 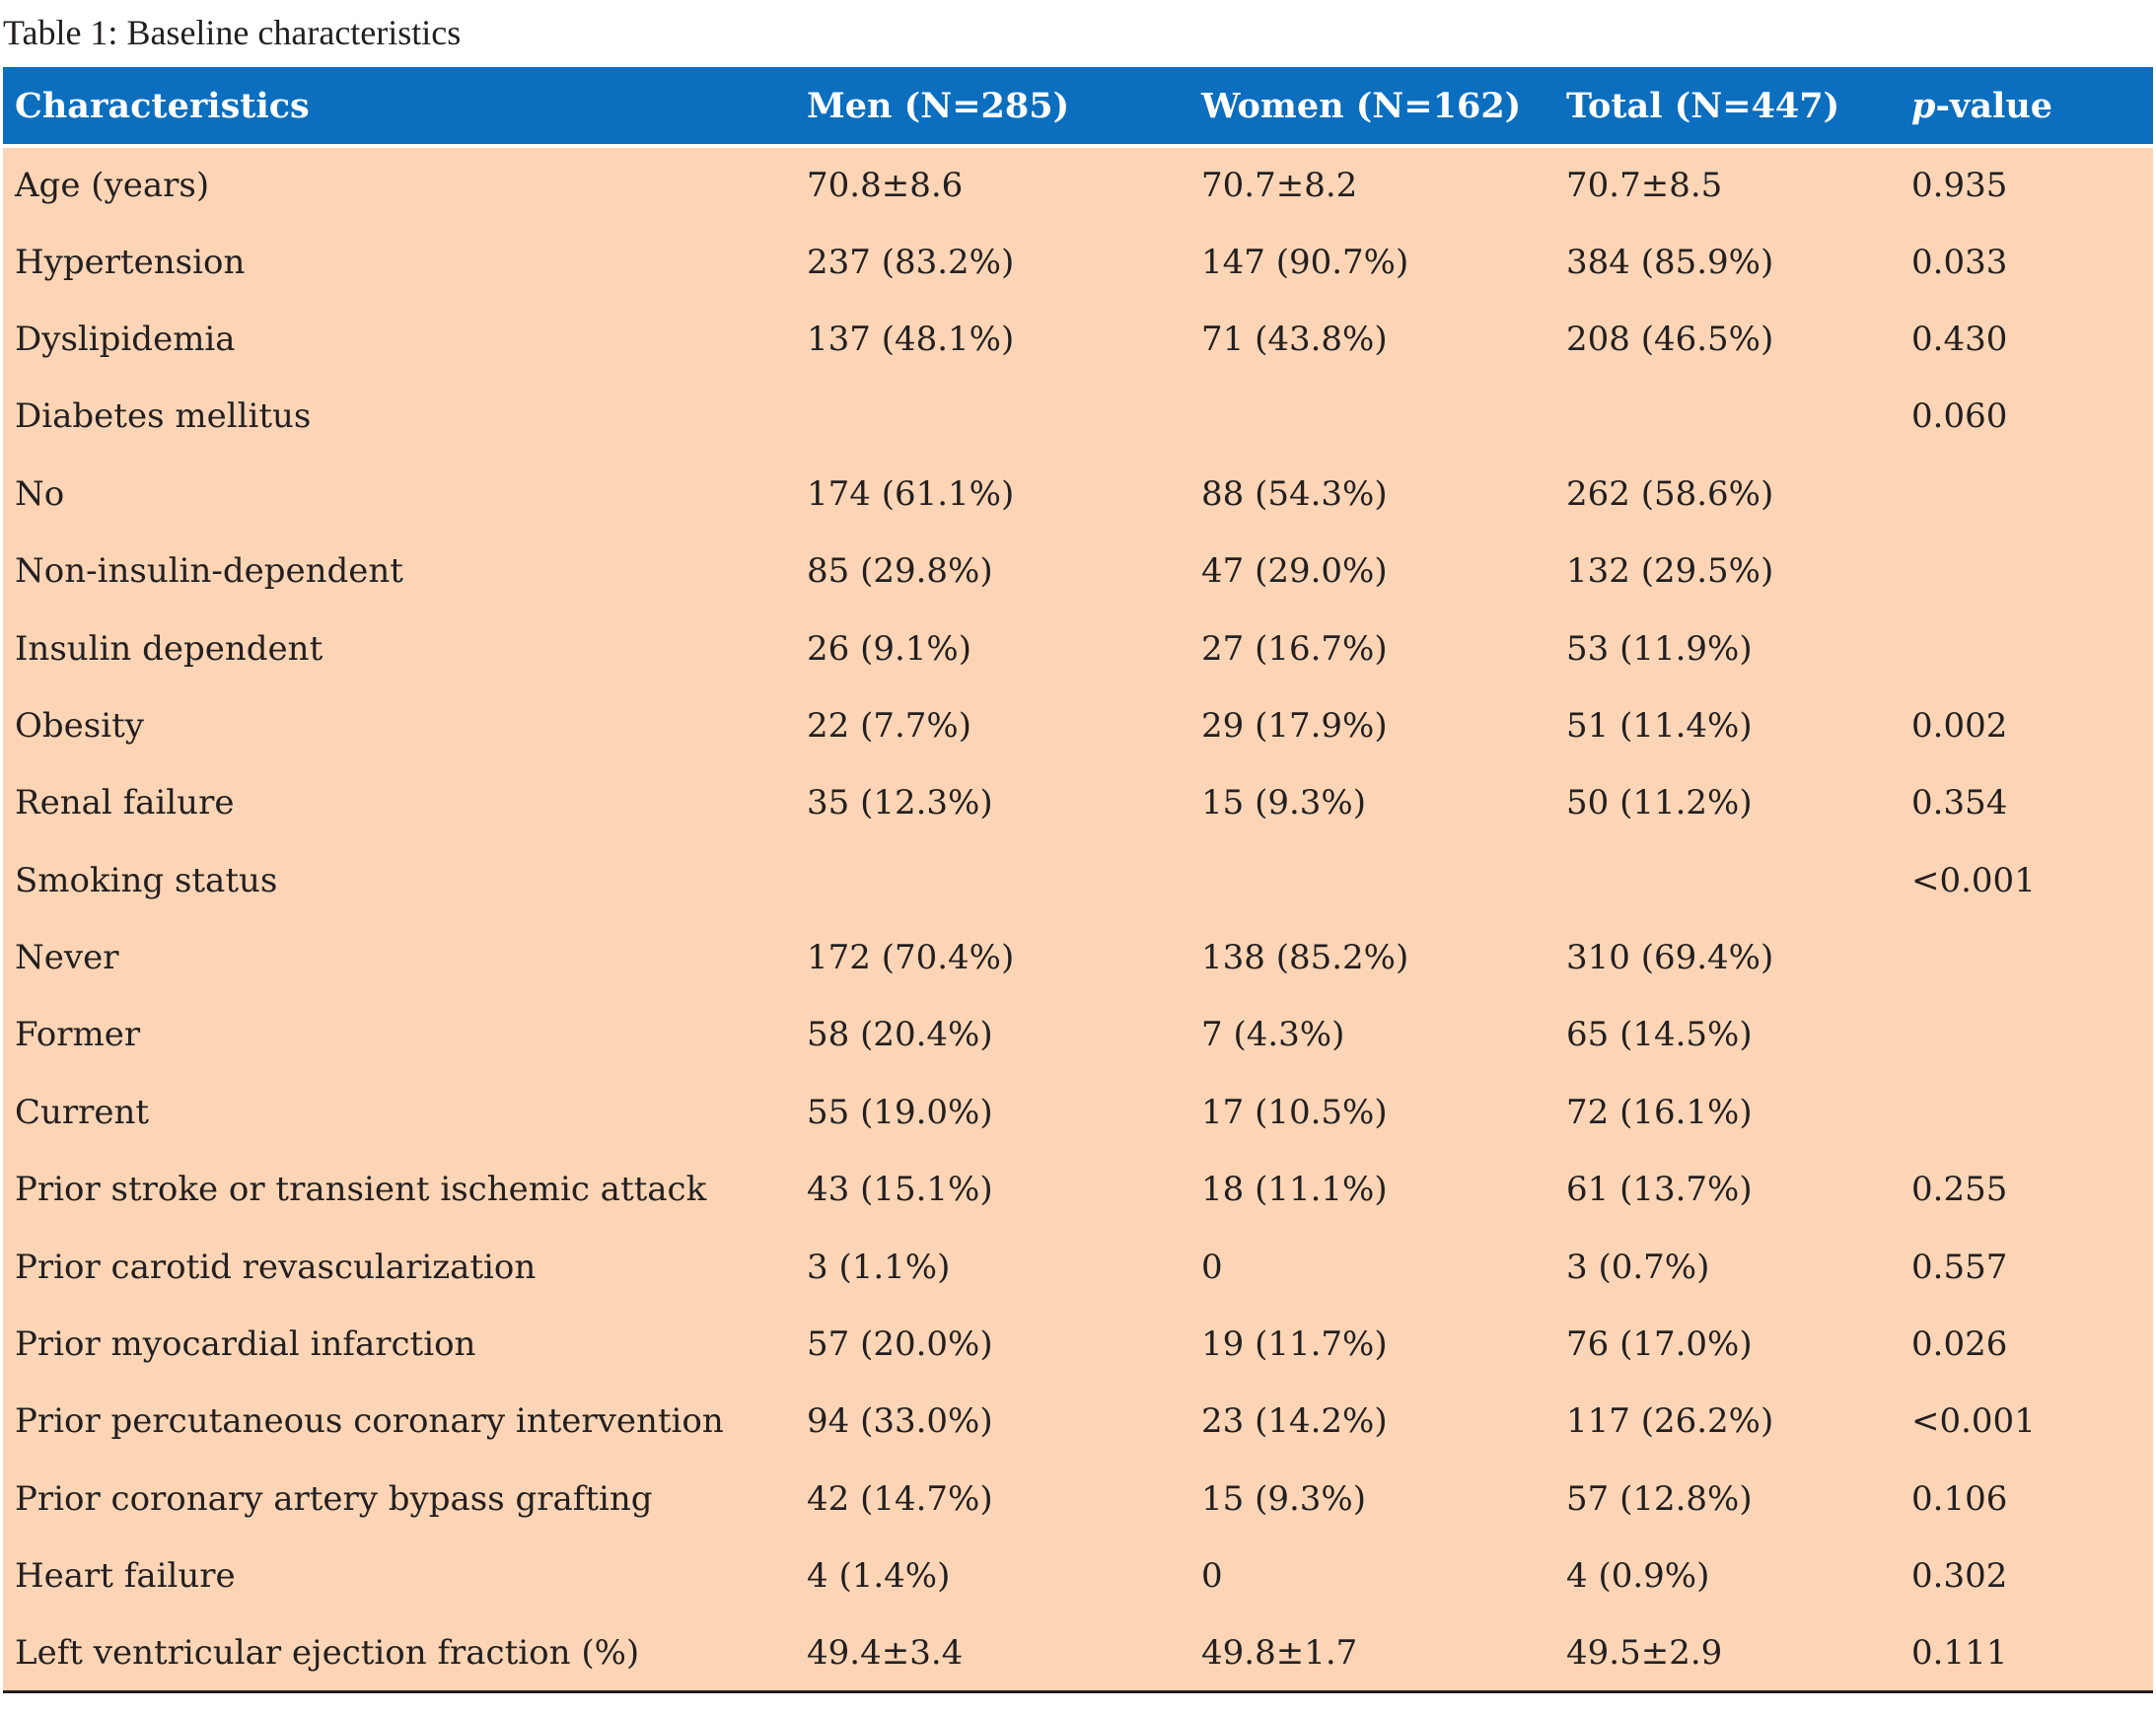 I want to click on cell-total: 53 (11.9%), so click(x=1659, y=648).